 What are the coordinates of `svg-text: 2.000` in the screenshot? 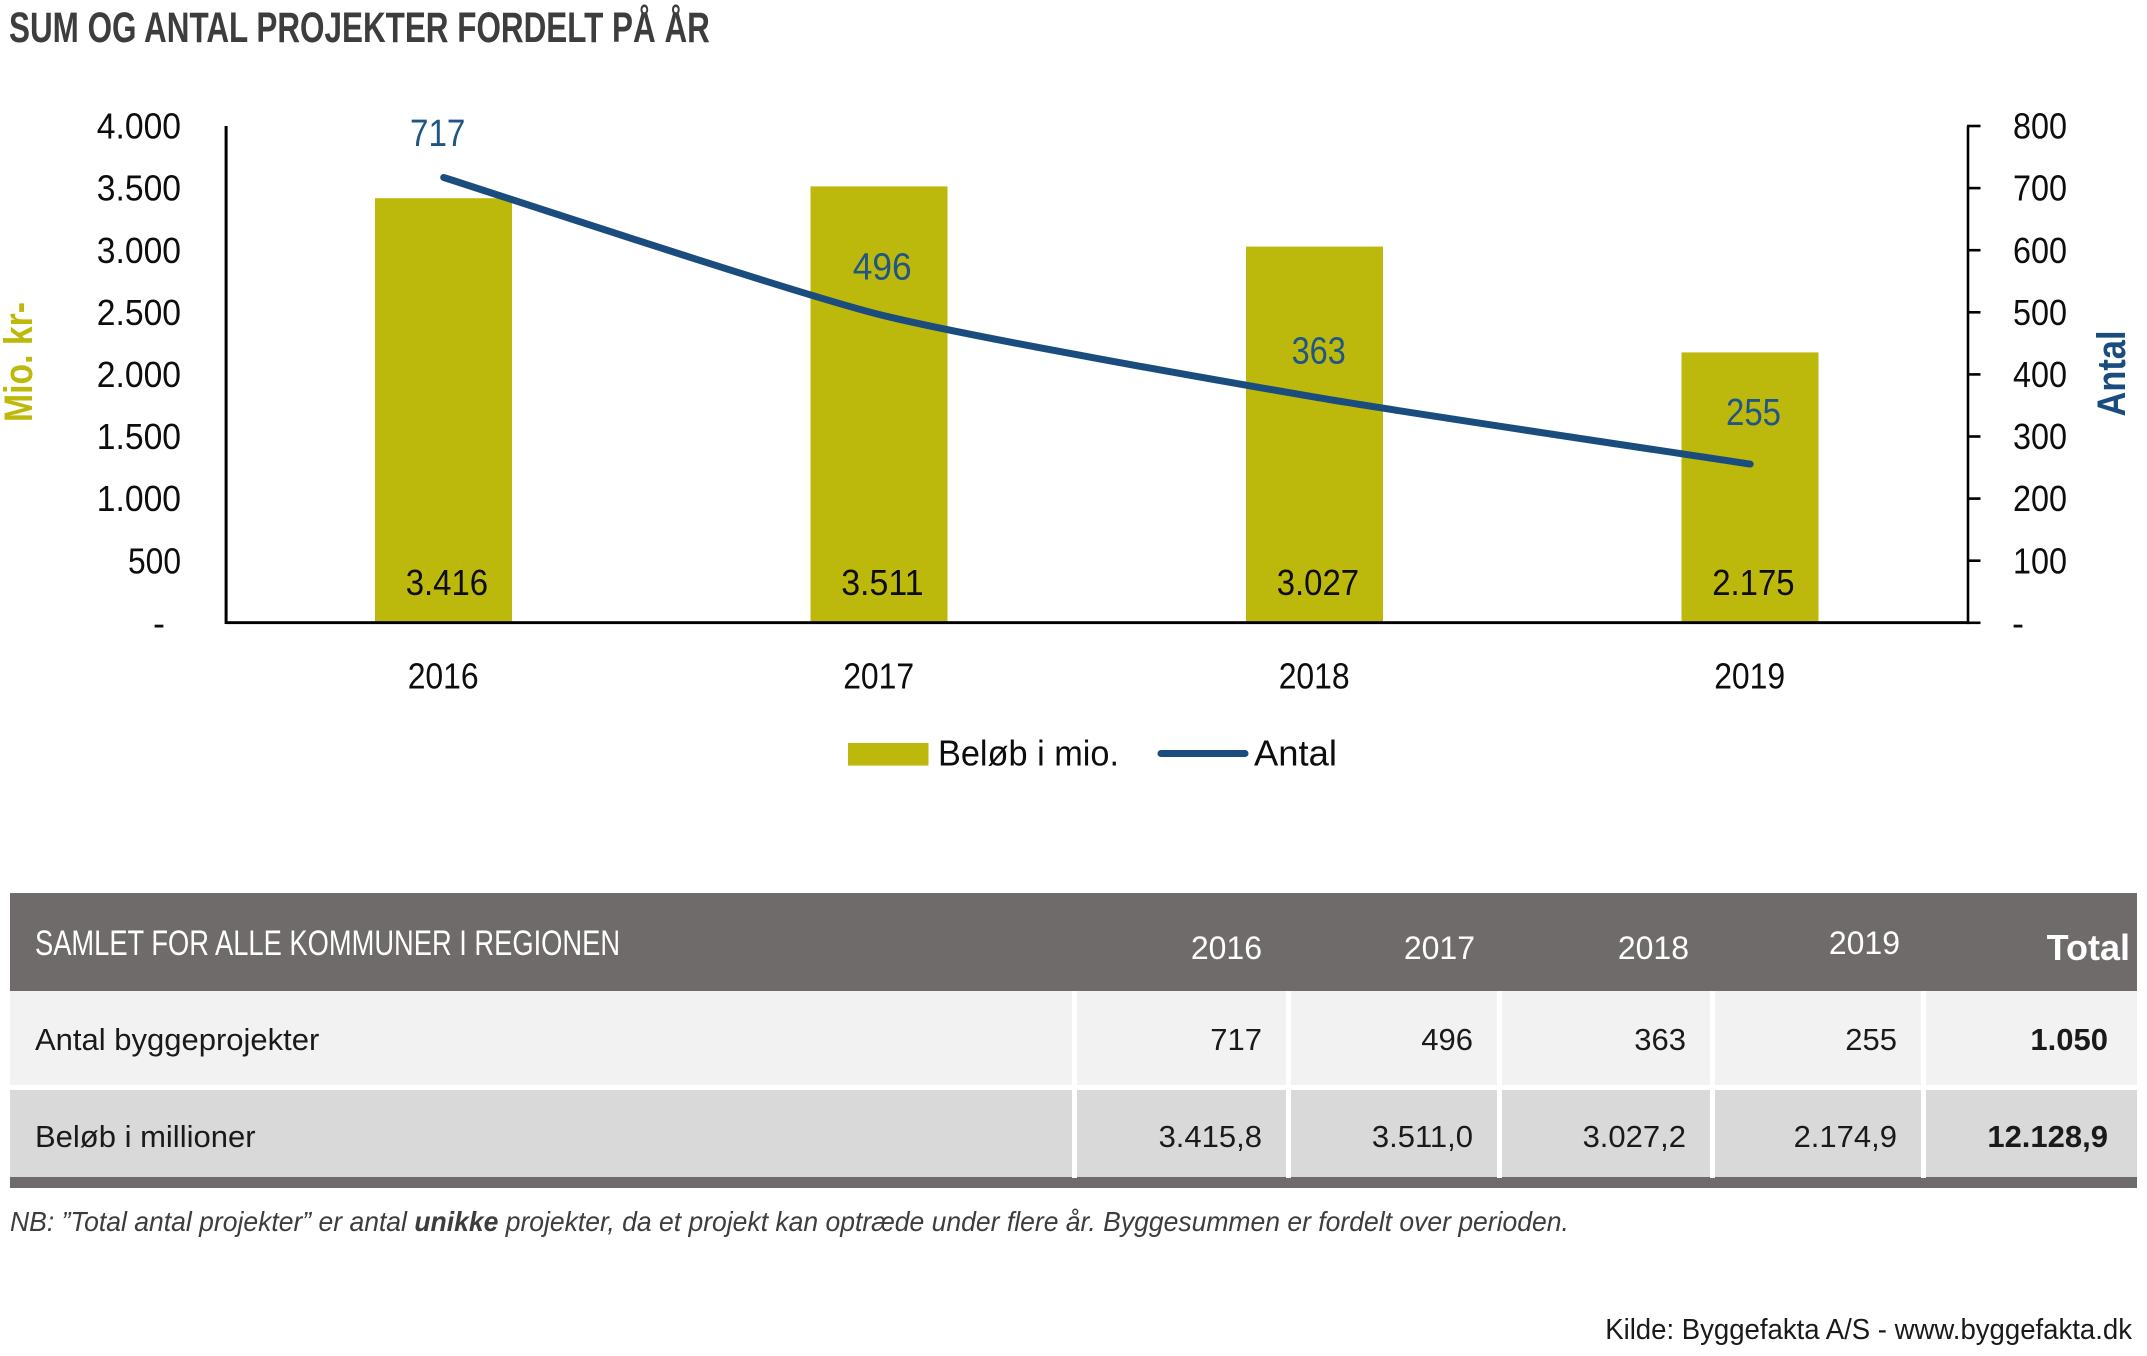 It's located at (139, 374).